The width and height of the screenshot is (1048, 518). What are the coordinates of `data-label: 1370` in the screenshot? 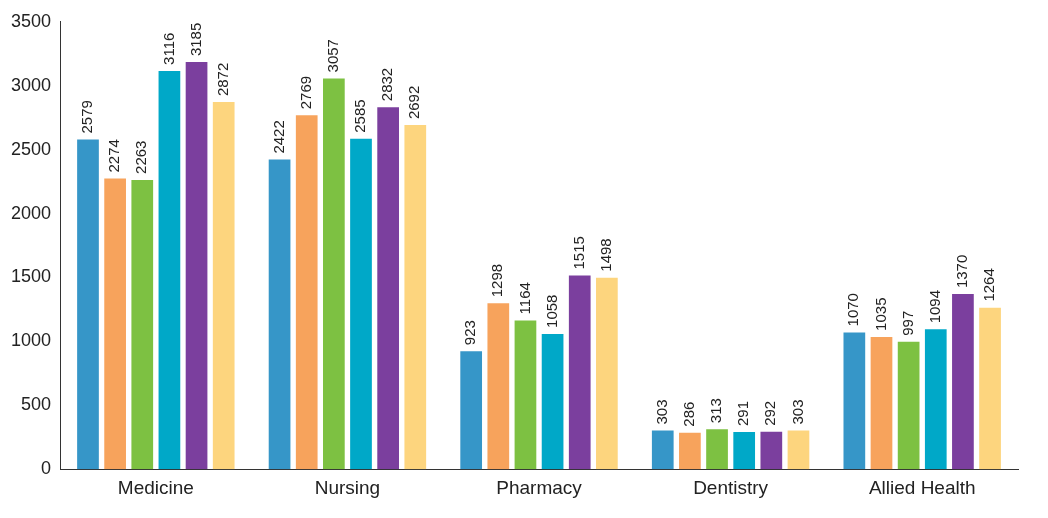 It's located at (962, 271).